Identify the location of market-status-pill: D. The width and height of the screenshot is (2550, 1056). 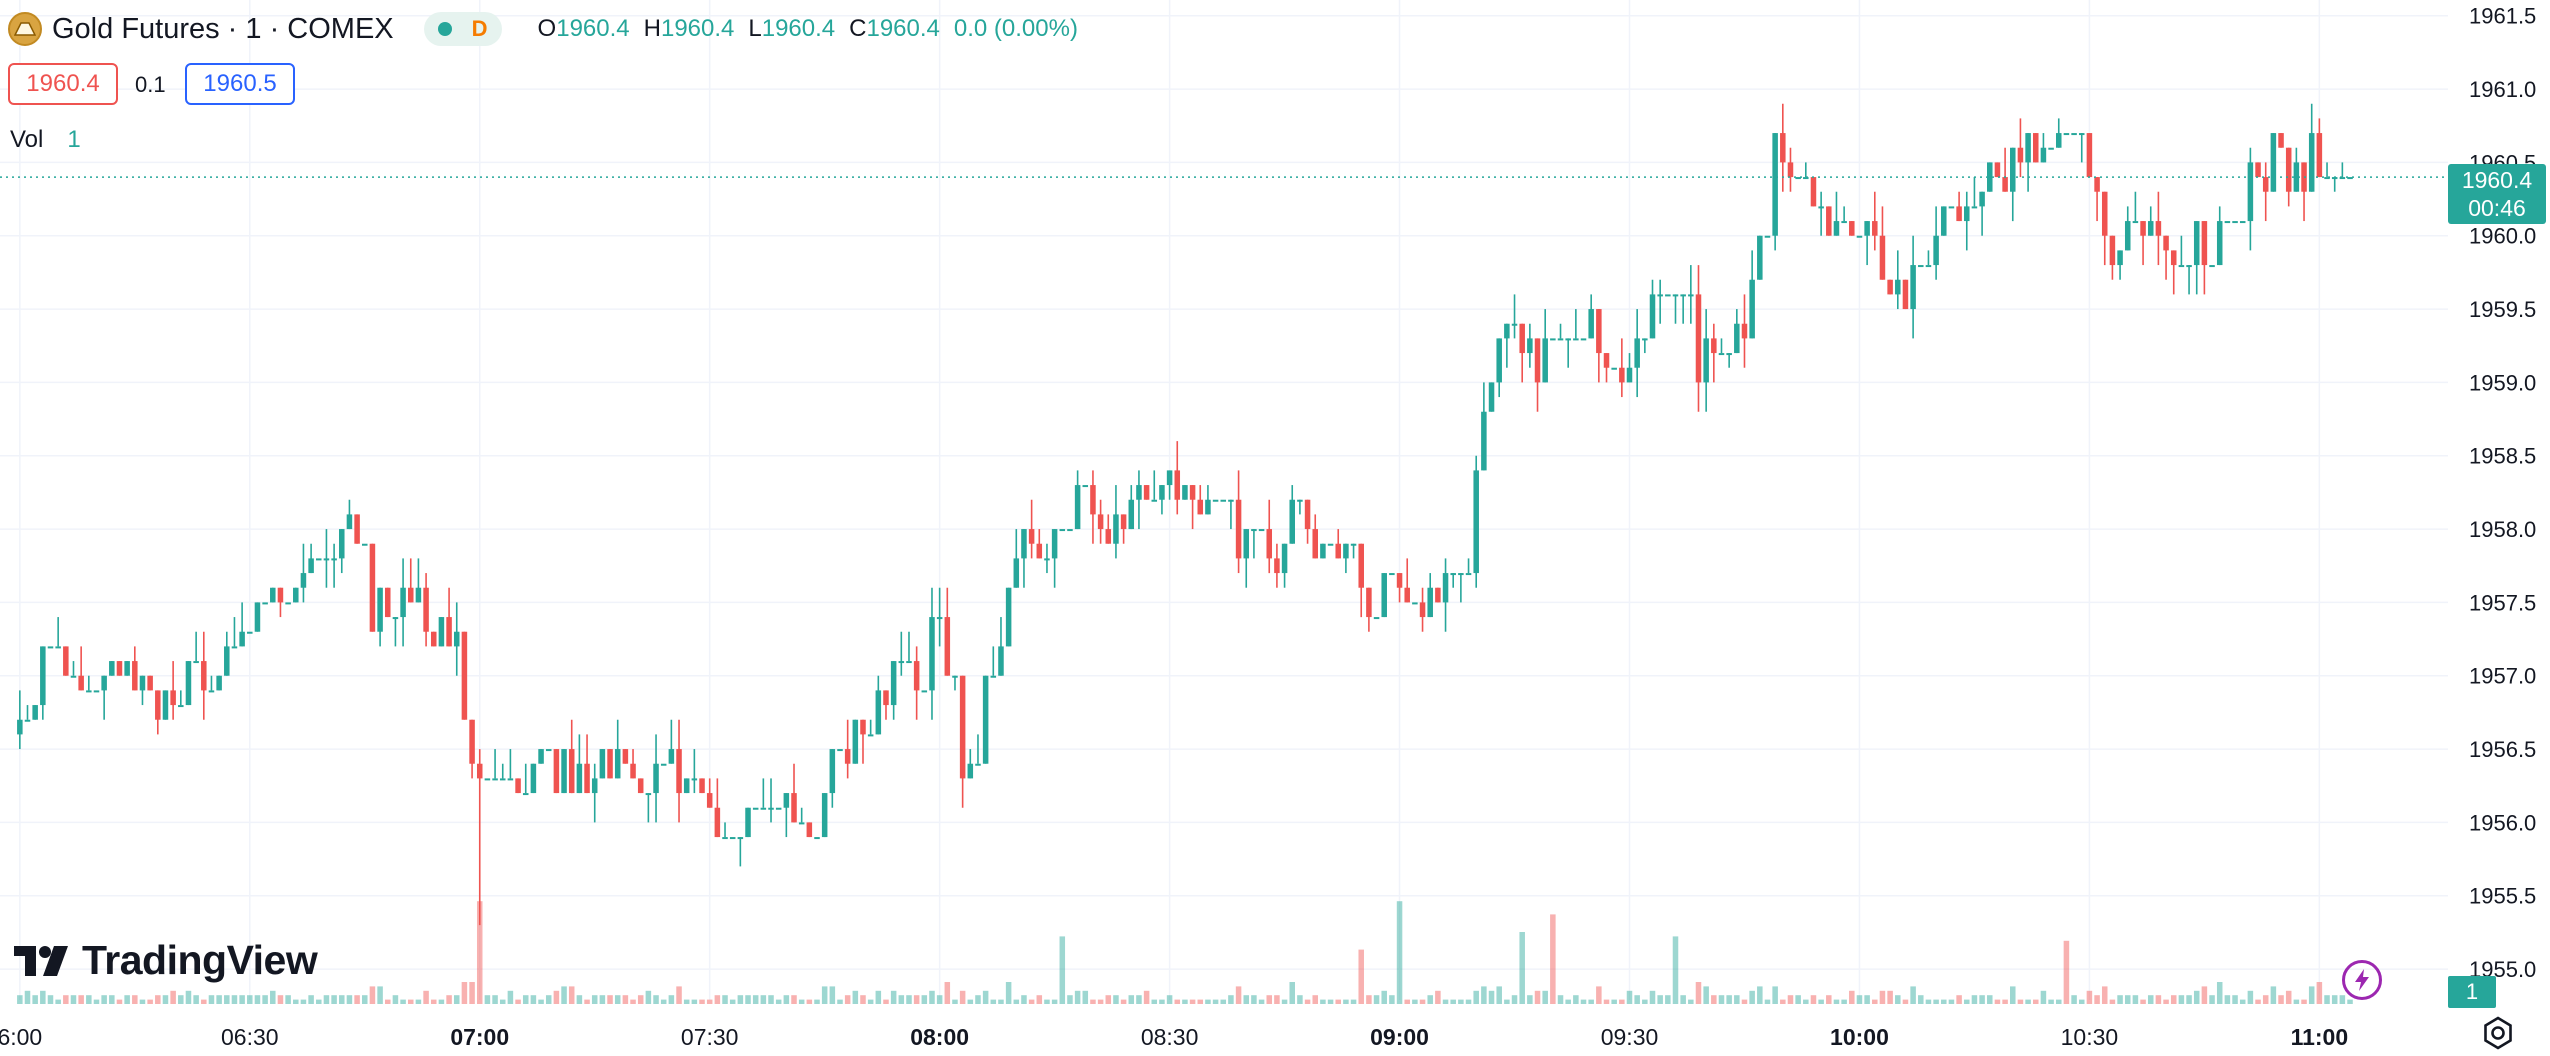
(462, 29).